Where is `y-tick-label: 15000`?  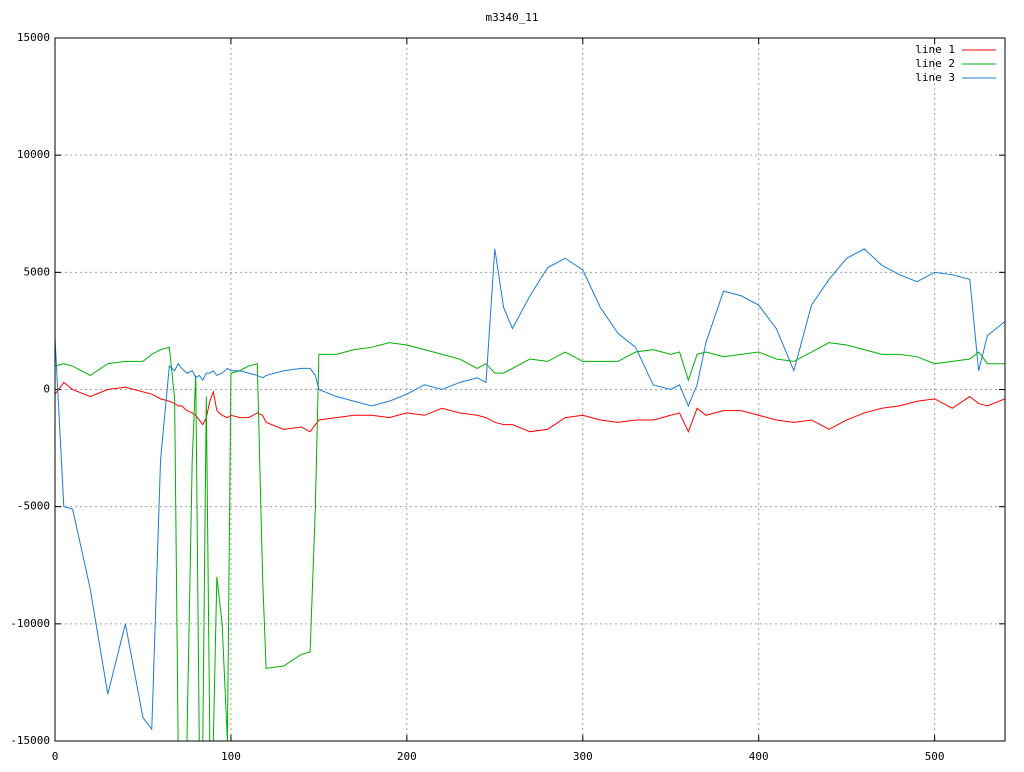 y-tick-label: 15000 is located at coordinates (33, 37).